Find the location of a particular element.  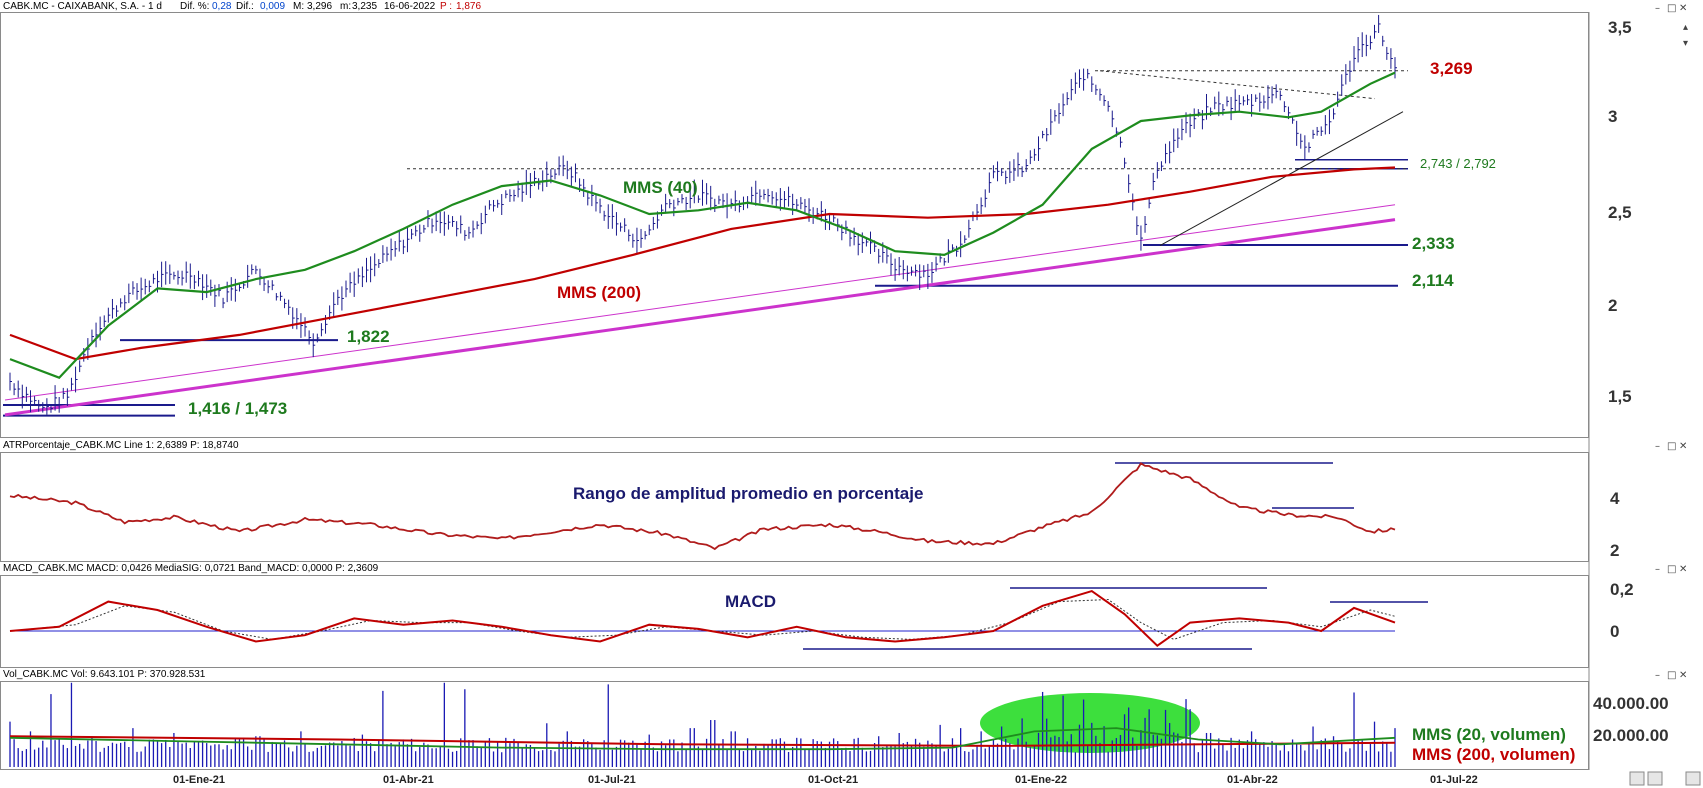

level-label-1822: 1,822 is located at coordinates (368, 336).